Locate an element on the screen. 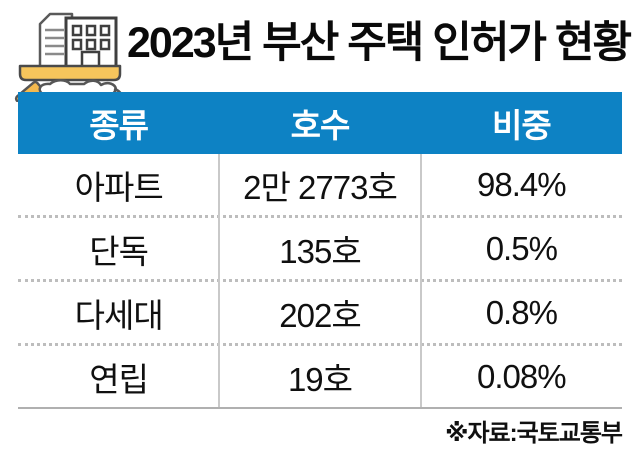  table-row: 다세대 202호 0.8% is located at coordinates (320, 311).